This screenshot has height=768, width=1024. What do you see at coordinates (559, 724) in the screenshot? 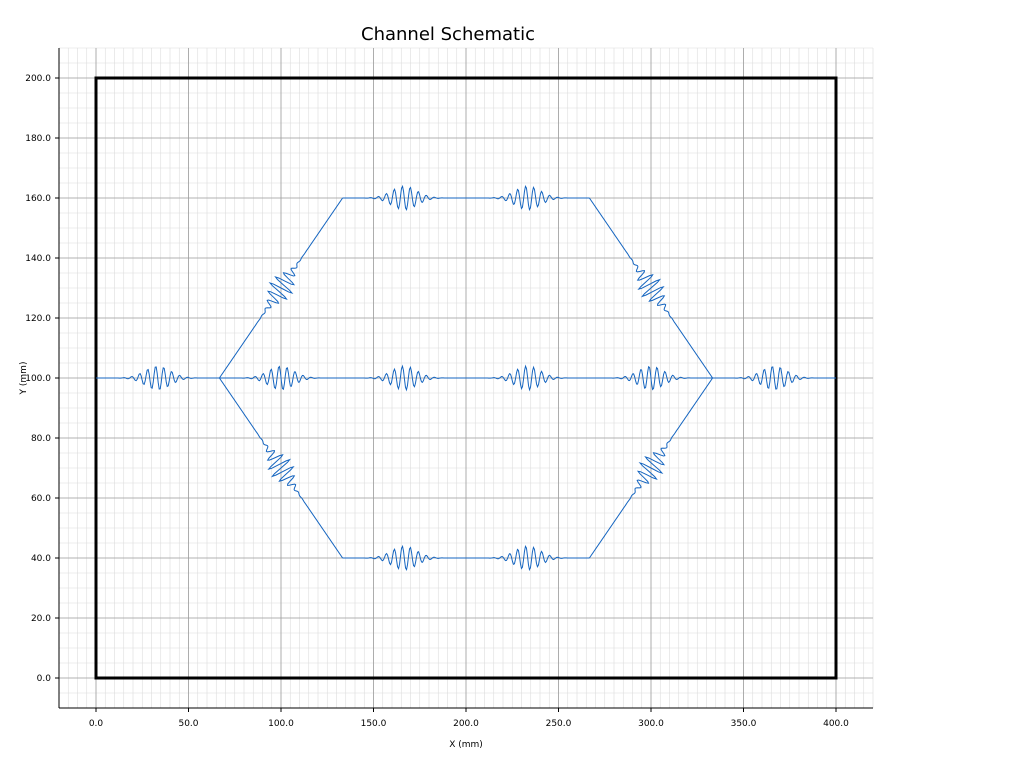
I see `x-tick-label: 250.0` at bounding box center [559, 724].